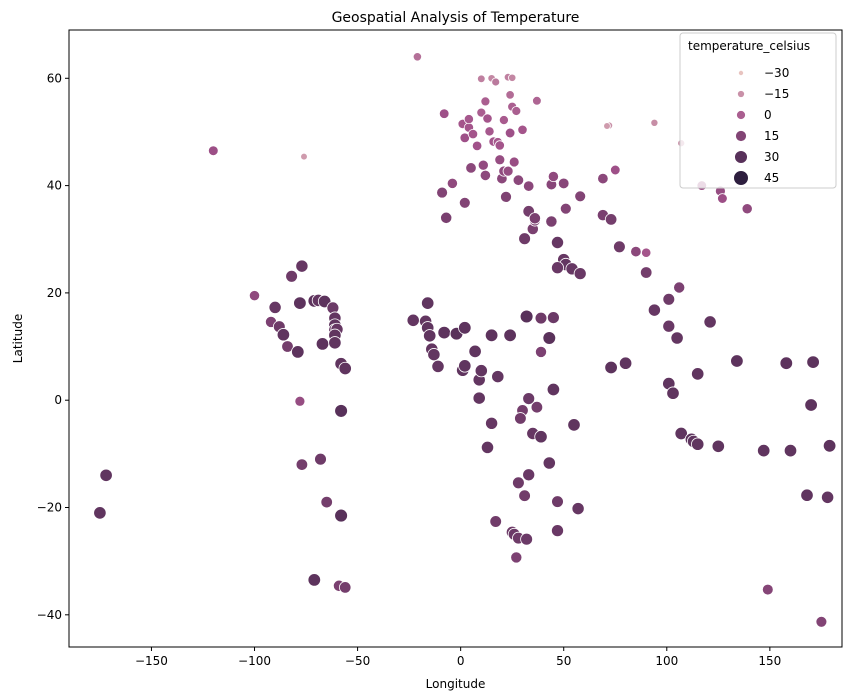 The width and height of the screenshot is (853, 699). I want to click on y-tick-label: 40, so click(54, 186).